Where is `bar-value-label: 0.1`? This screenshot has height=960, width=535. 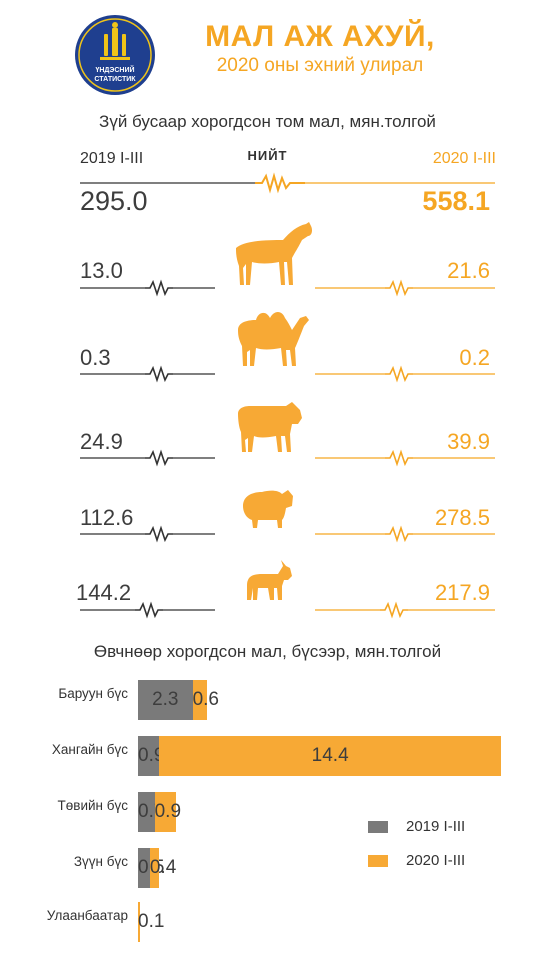 bar-value-label: 0.1 is located at coordinates (151, 921).